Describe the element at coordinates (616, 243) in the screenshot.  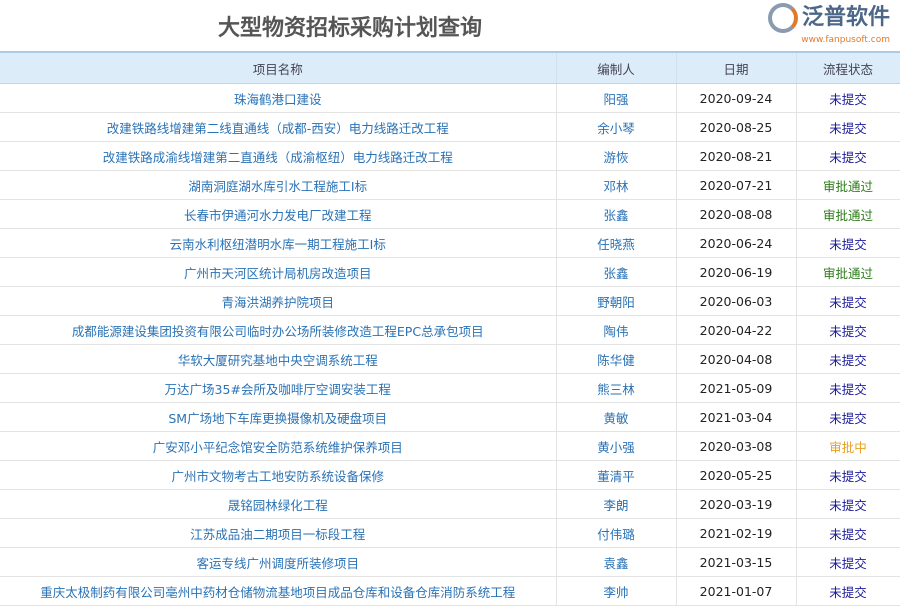
I see `author-cell: 任晓燕` at that location.